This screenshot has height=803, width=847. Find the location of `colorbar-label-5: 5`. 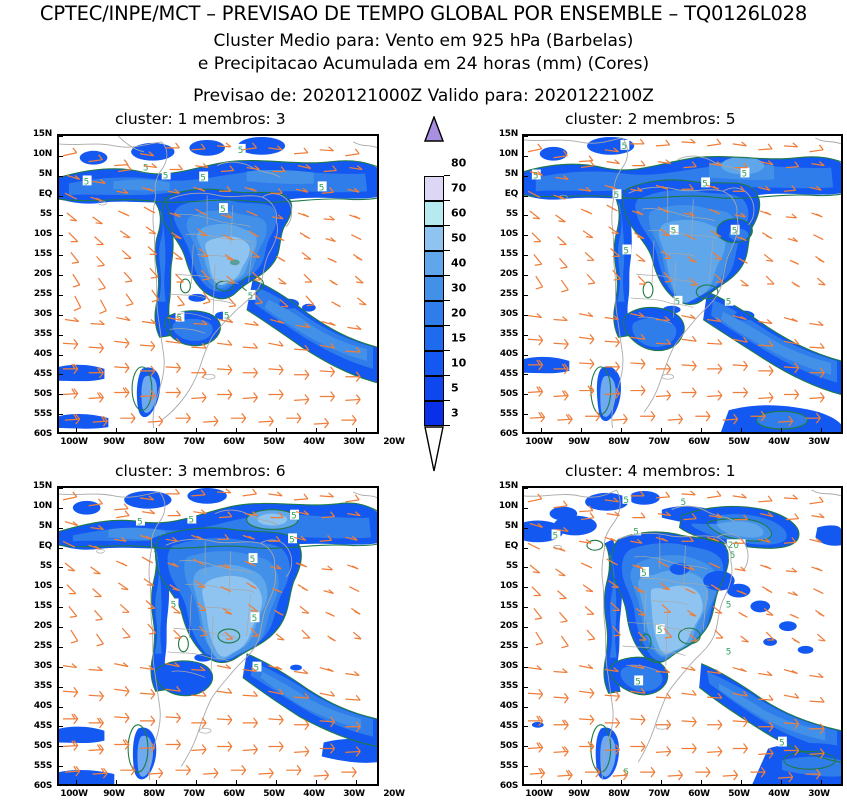

colorbar-label-5: 5 is located at coordinates (455, 388).